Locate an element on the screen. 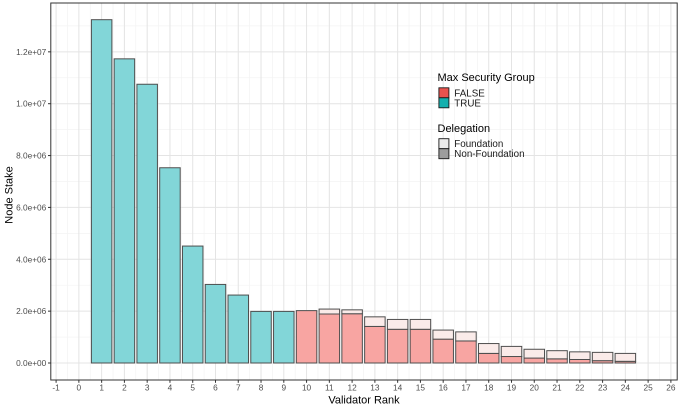 The image size is (680, 413). svg-text: 16 is located at coordinates (444, 388).